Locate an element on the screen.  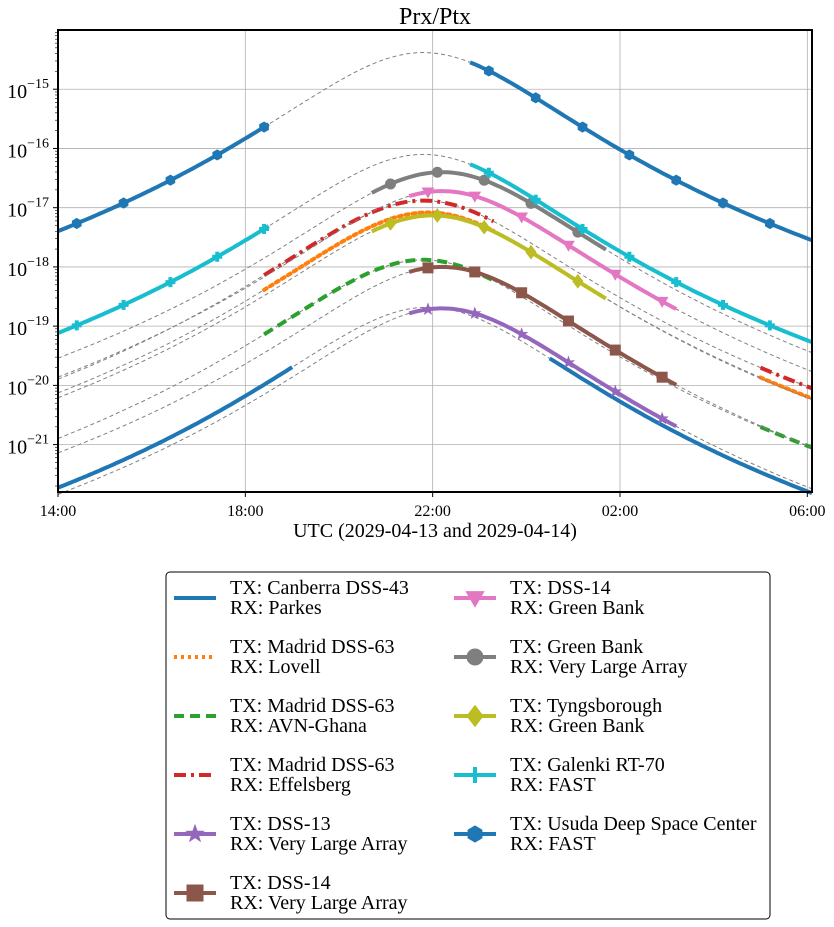
legend-tx-label: TX: DSS-13 is located at coordinates (280, 824).